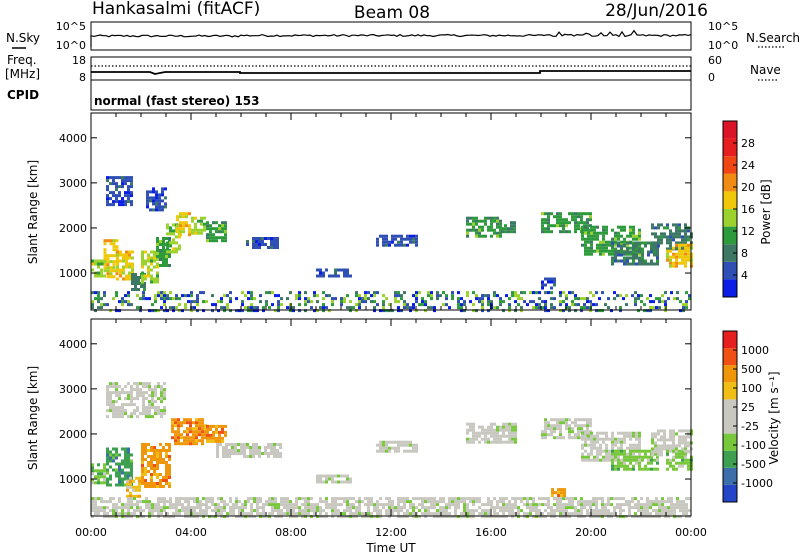 This screenshot has width=800, height=554. Describe the element at coordinates (73, 479) in the screenshot. I see `y-tick-label: 1000` at that location.